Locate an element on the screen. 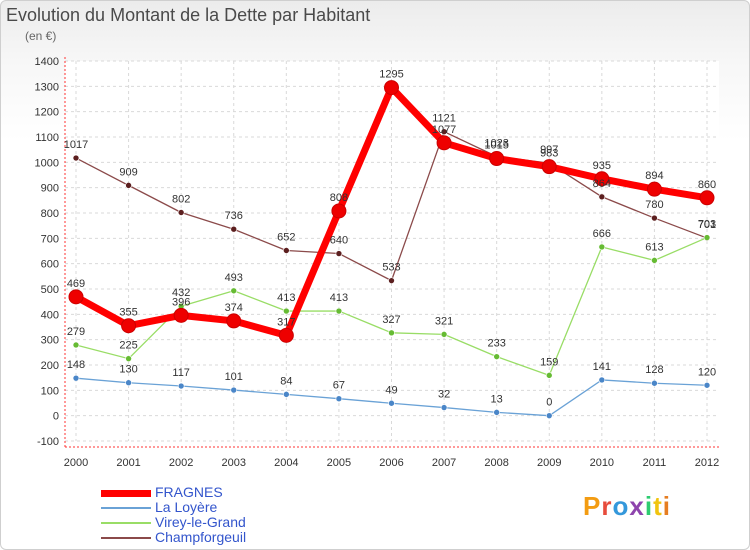 This screenshot has width=750, height=550. y-tick-label: 300 is located at coordinates (50, 341).